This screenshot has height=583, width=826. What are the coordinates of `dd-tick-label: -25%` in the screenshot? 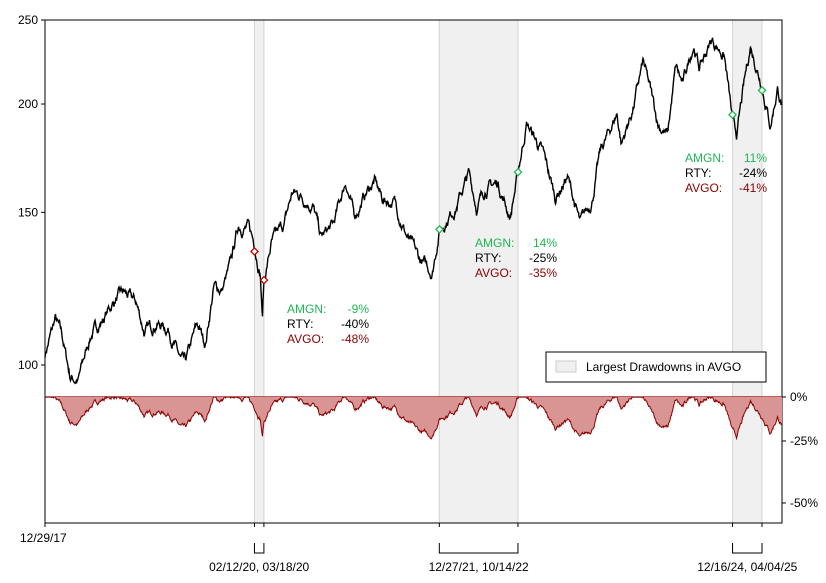 It's located at (804, 441).